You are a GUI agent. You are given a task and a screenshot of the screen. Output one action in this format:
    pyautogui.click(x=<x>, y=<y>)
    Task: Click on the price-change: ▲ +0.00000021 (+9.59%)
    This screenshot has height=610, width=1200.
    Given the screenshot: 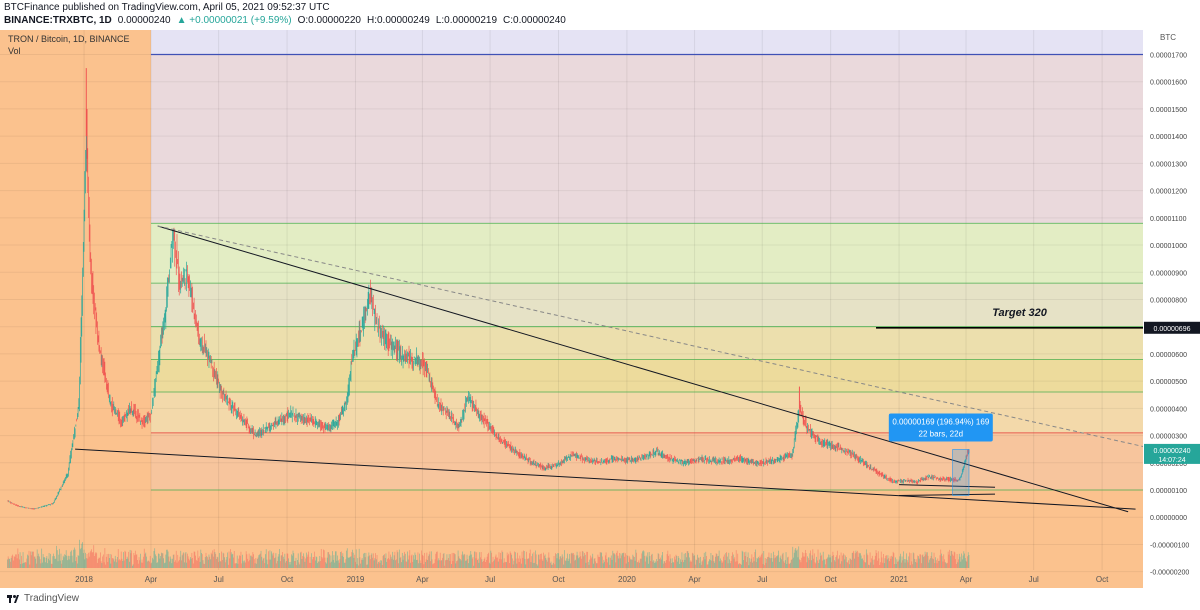 What is the action you would take?
    pyautogui.click(x=234, y=20)
    